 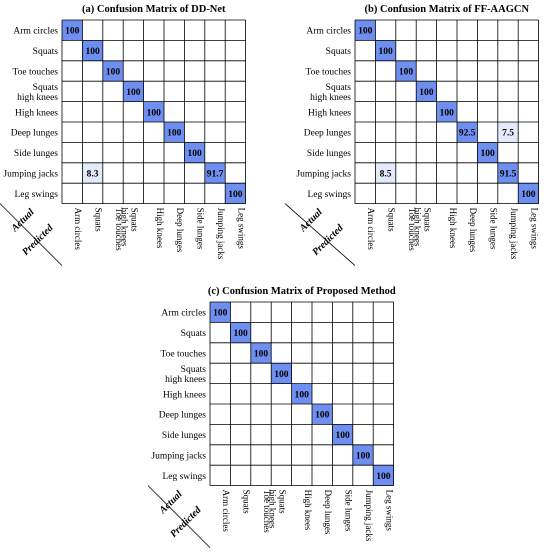 I want to click on cell-value: 7.5, so click(x=508, y=134).